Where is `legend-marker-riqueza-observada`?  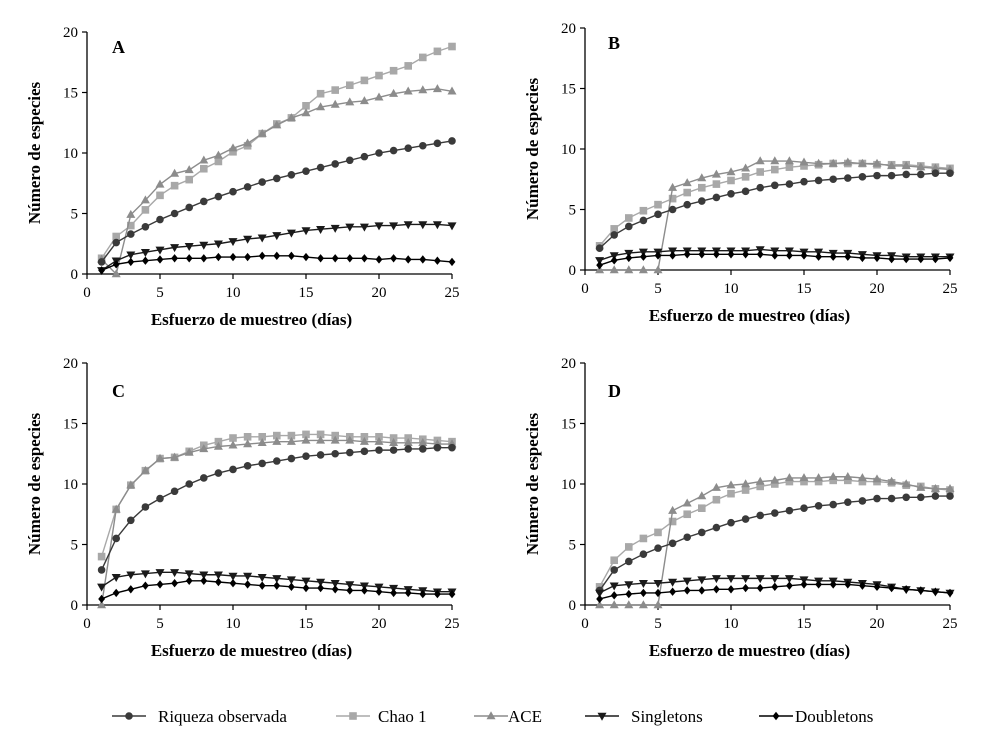 legend-marker-riqueza-observada is located at coordinates (129, 716).